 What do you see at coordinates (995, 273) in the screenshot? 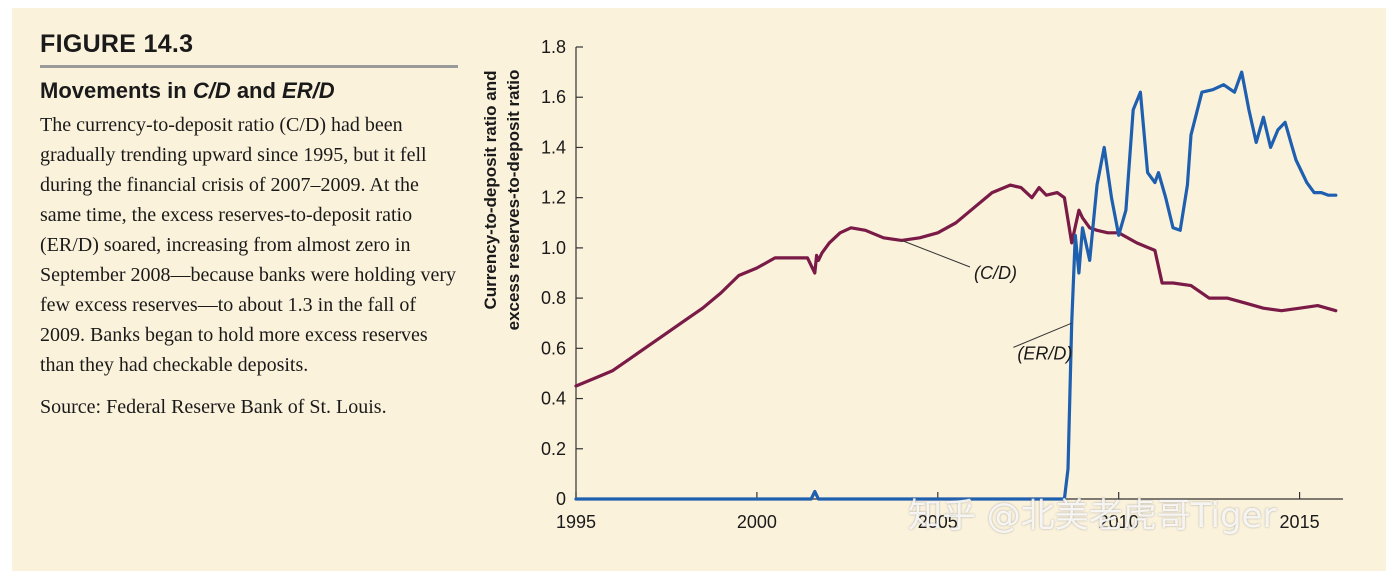
I see `annotation-label: (C/D)` at bounding box center [995, 273].